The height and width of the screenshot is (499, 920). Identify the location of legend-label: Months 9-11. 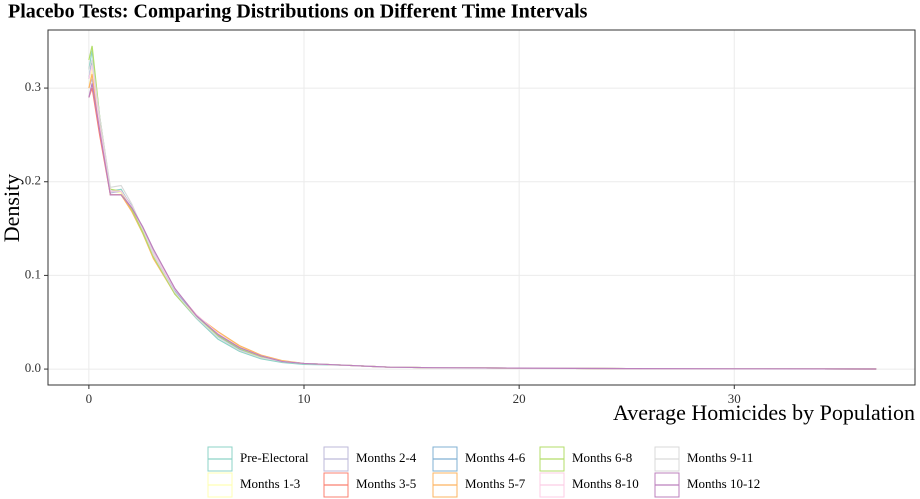
(720, 457).